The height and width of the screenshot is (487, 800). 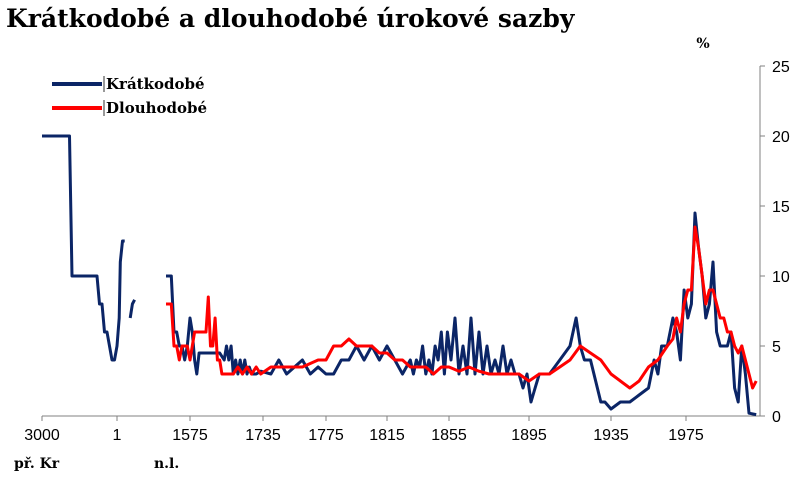 What do you see at coordinates (129, 96) in the screenshot?
I see `legend: Krátkodobé Dlouhodobé` at bounding box center [129, 96].